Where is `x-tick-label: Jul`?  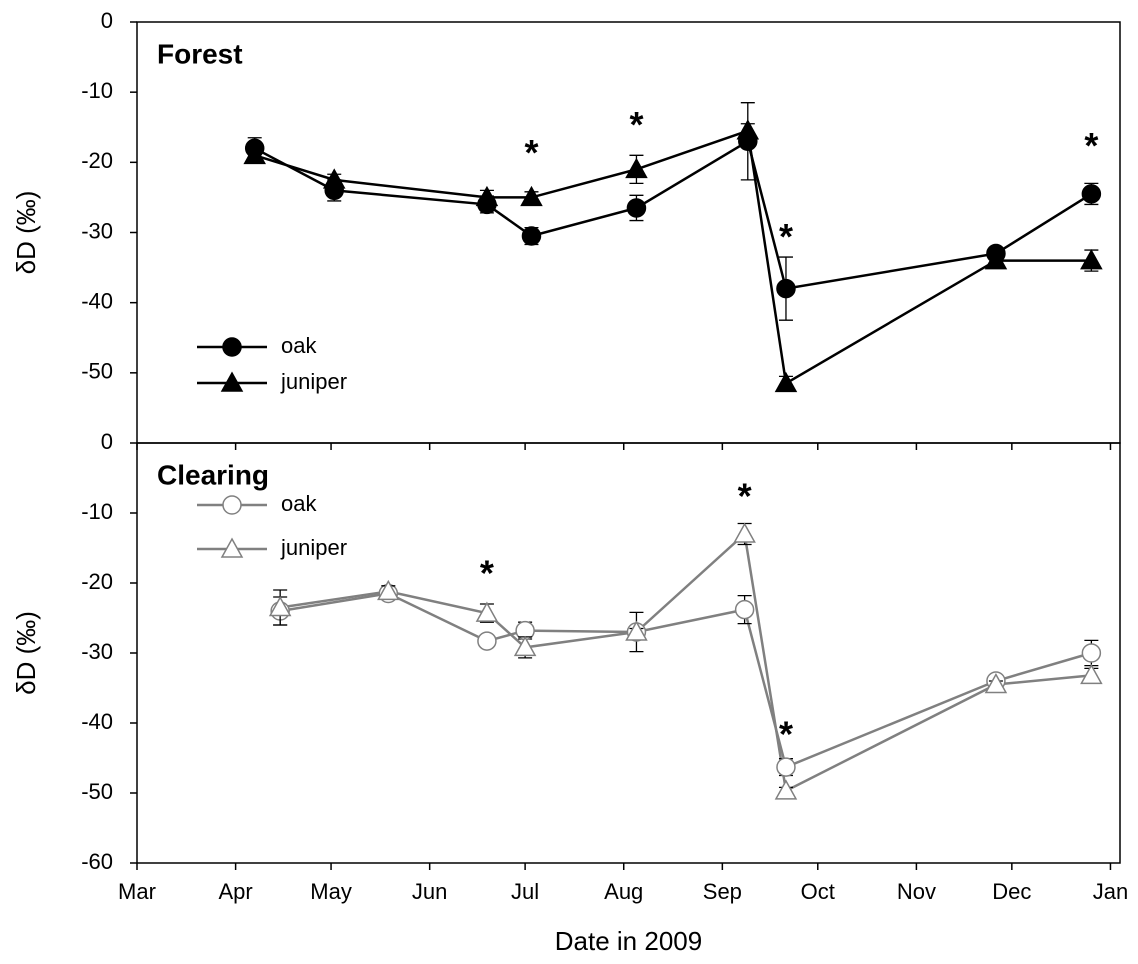
x-tick-label: Jul is located at coordinates (525, 891).